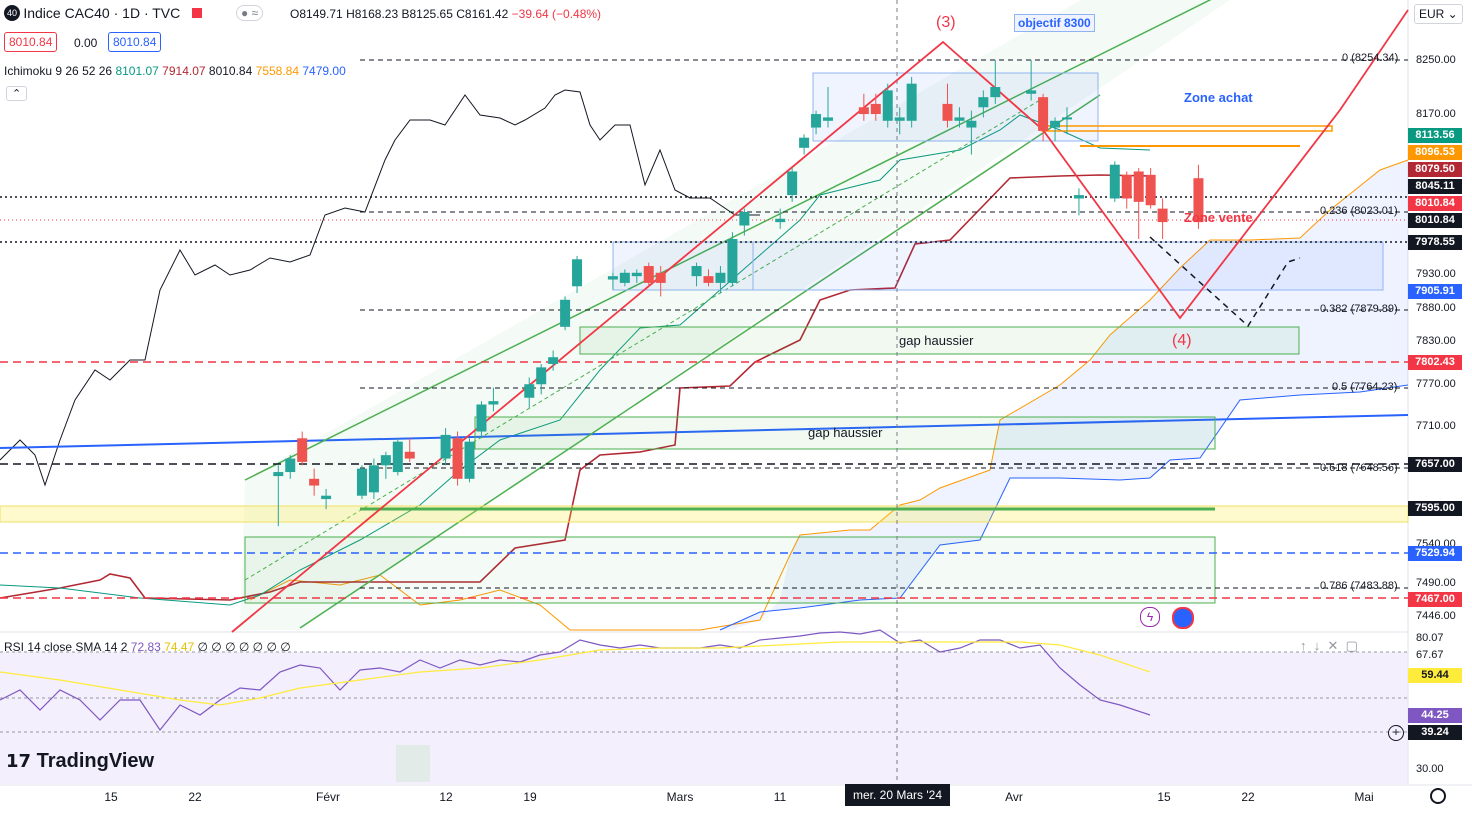 This screenshot has width=1472, height=813. I want to click on gap-label-1: gap haussier, so click(936, 340).